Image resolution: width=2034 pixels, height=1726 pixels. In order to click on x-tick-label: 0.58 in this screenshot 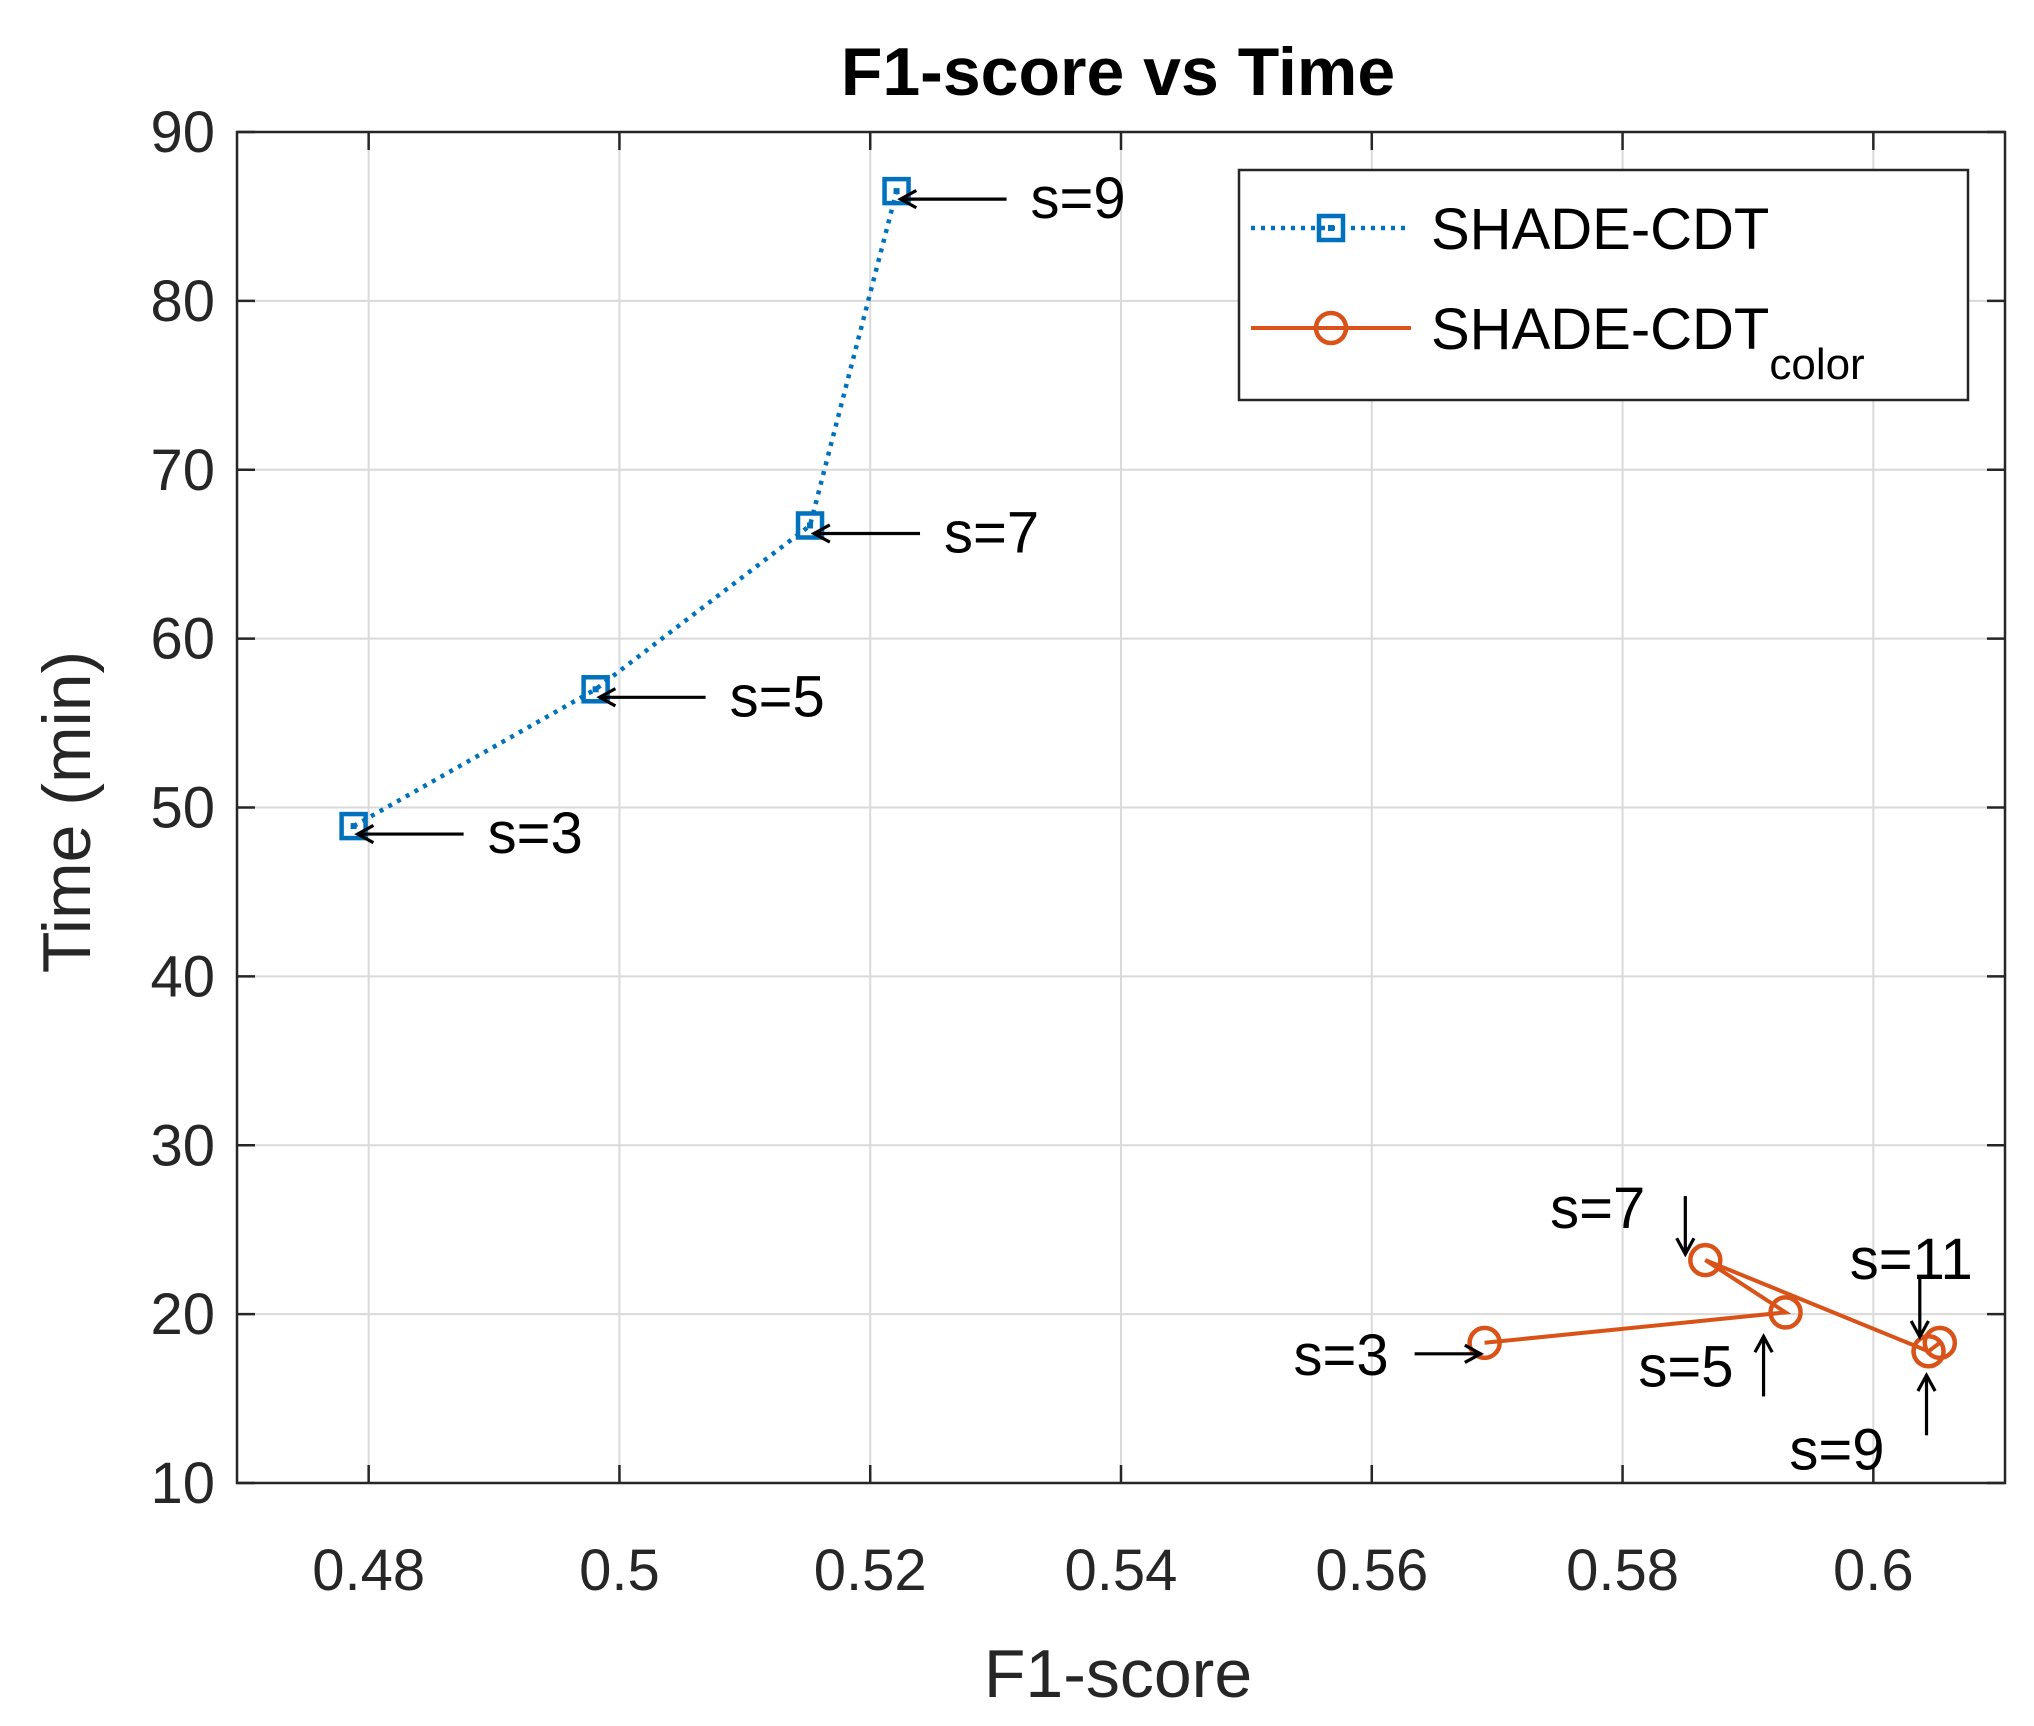, I will do `click(1622, 1570)`.